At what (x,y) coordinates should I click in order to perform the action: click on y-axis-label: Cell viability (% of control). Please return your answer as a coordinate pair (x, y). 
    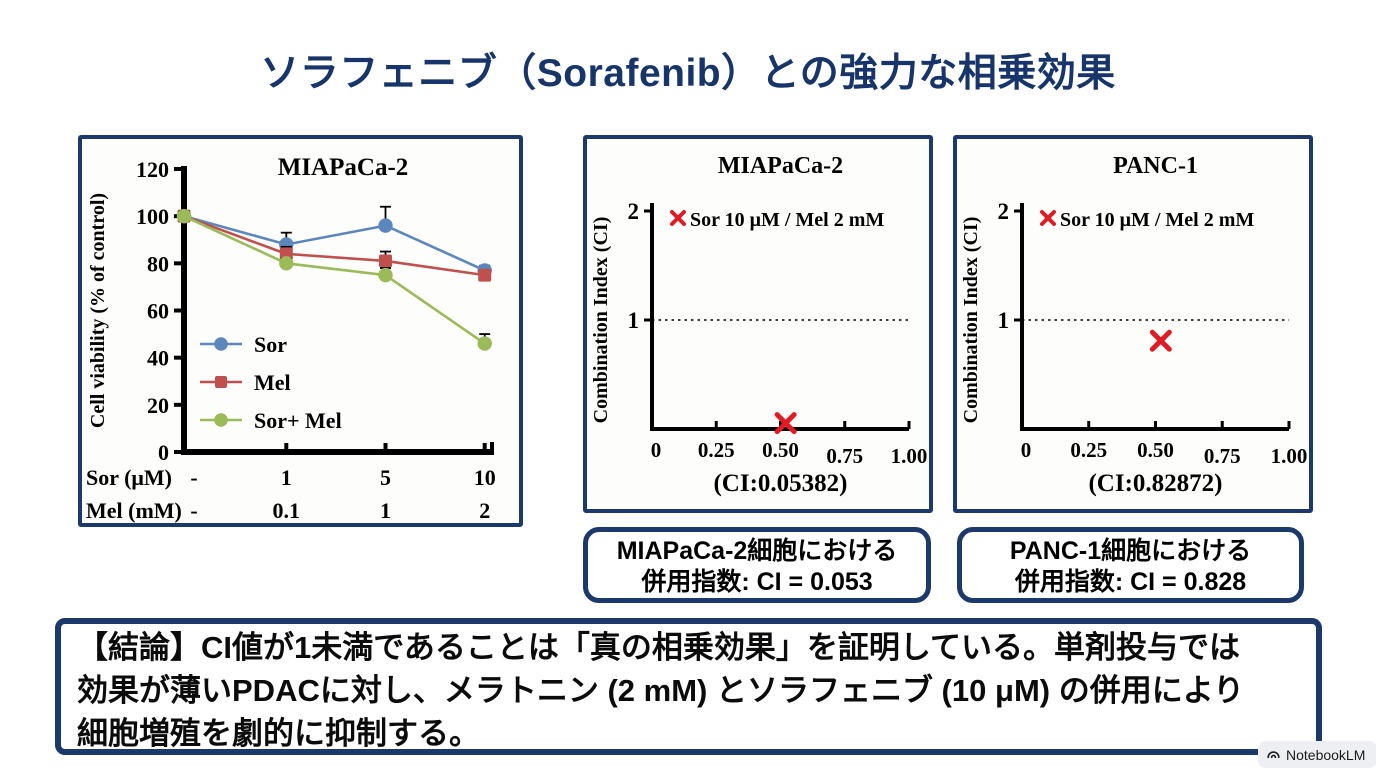
    Looking at the image, I should click on (98, 310).